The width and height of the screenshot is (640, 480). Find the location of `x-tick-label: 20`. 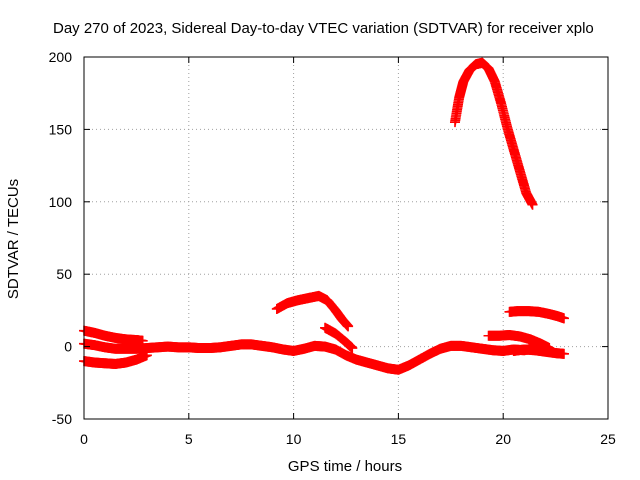

x-tick-label: 20 is located at coordinates (503, 439).